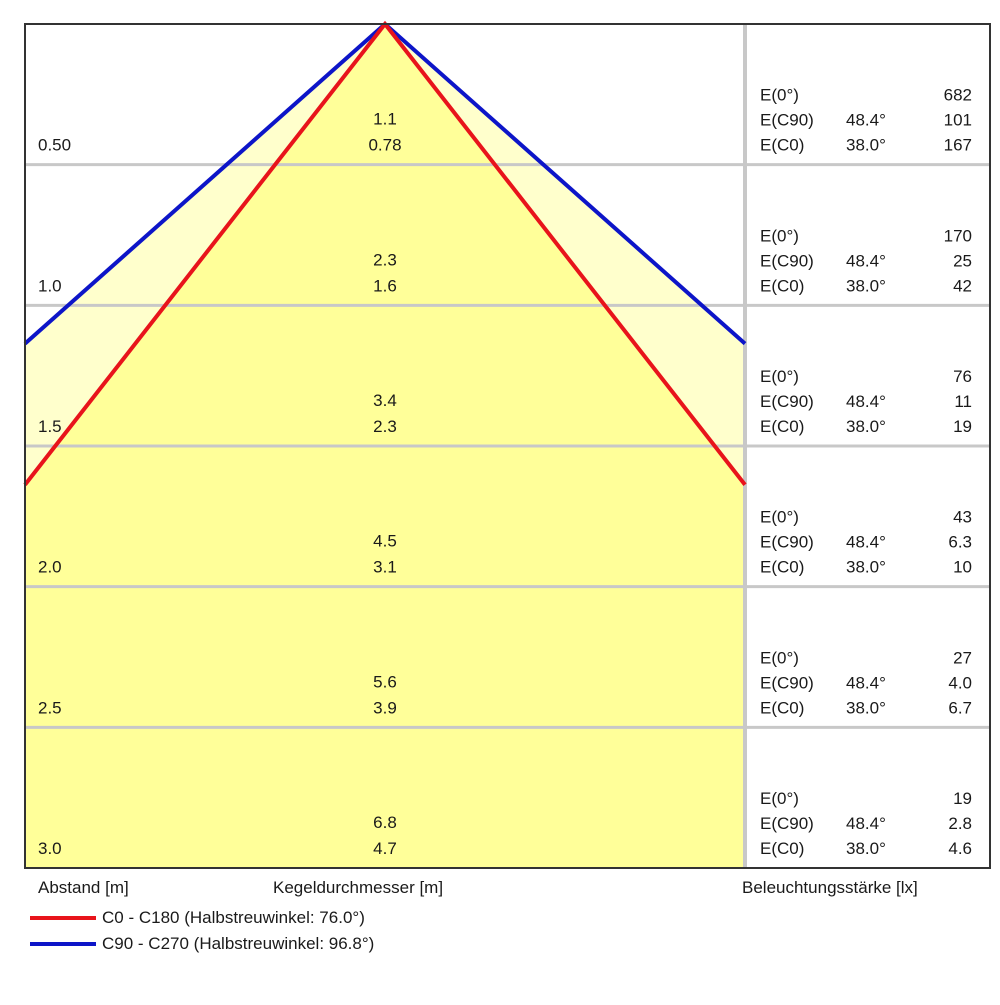 This screenshot has height=1005, width=1000. What do you see at coordinates (385, 259) in the screenshot?
I see `diameter-label-c90: 2.3` at bounding box center [385, 259].